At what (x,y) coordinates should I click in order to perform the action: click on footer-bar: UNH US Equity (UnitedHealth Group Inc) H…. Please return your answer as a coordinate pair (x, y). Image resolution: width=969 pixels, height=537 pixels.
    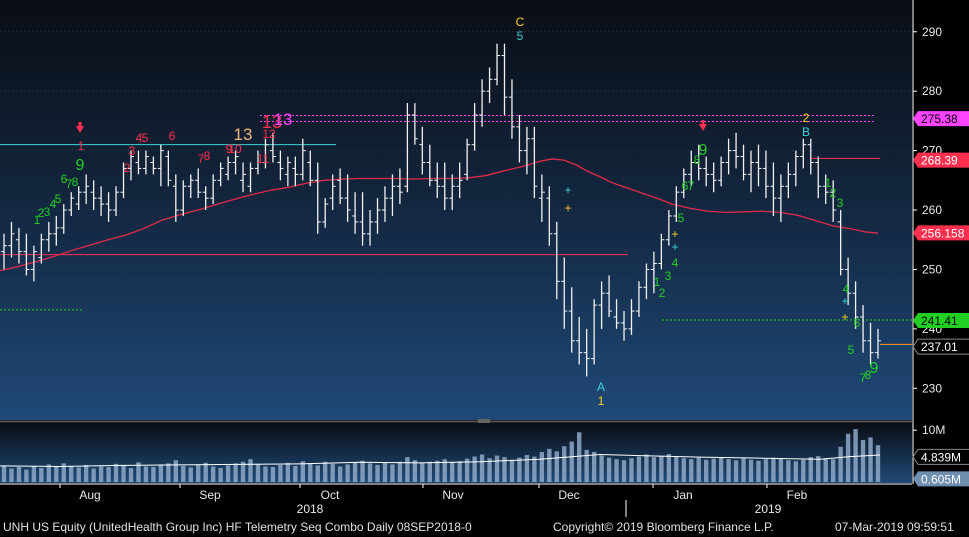
    Looking at the image, I should click on (484, 527).